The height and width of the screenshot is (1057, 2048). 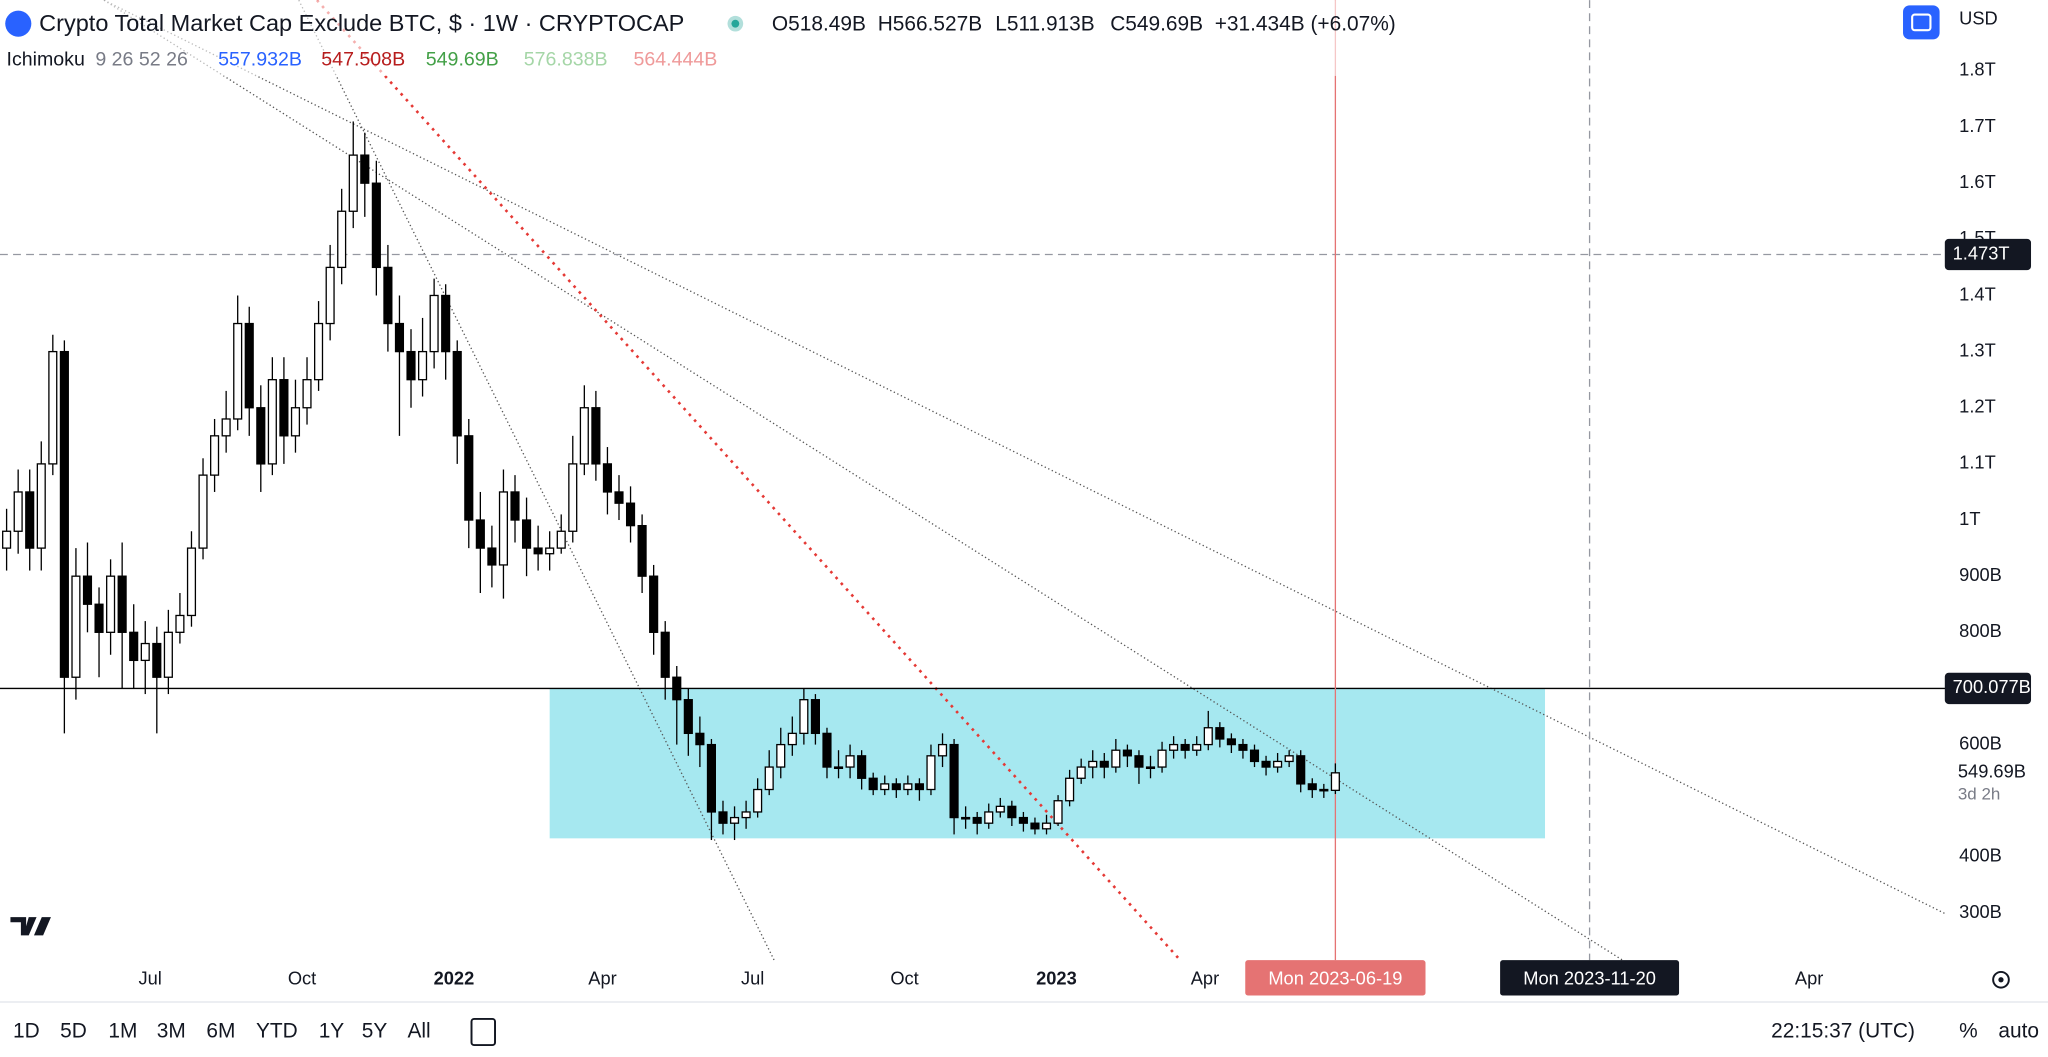 What do you see at coordinates (363, 59) in the screenshot?
I see `indicator-value: 547.508B` at bounding box center [363, 59].